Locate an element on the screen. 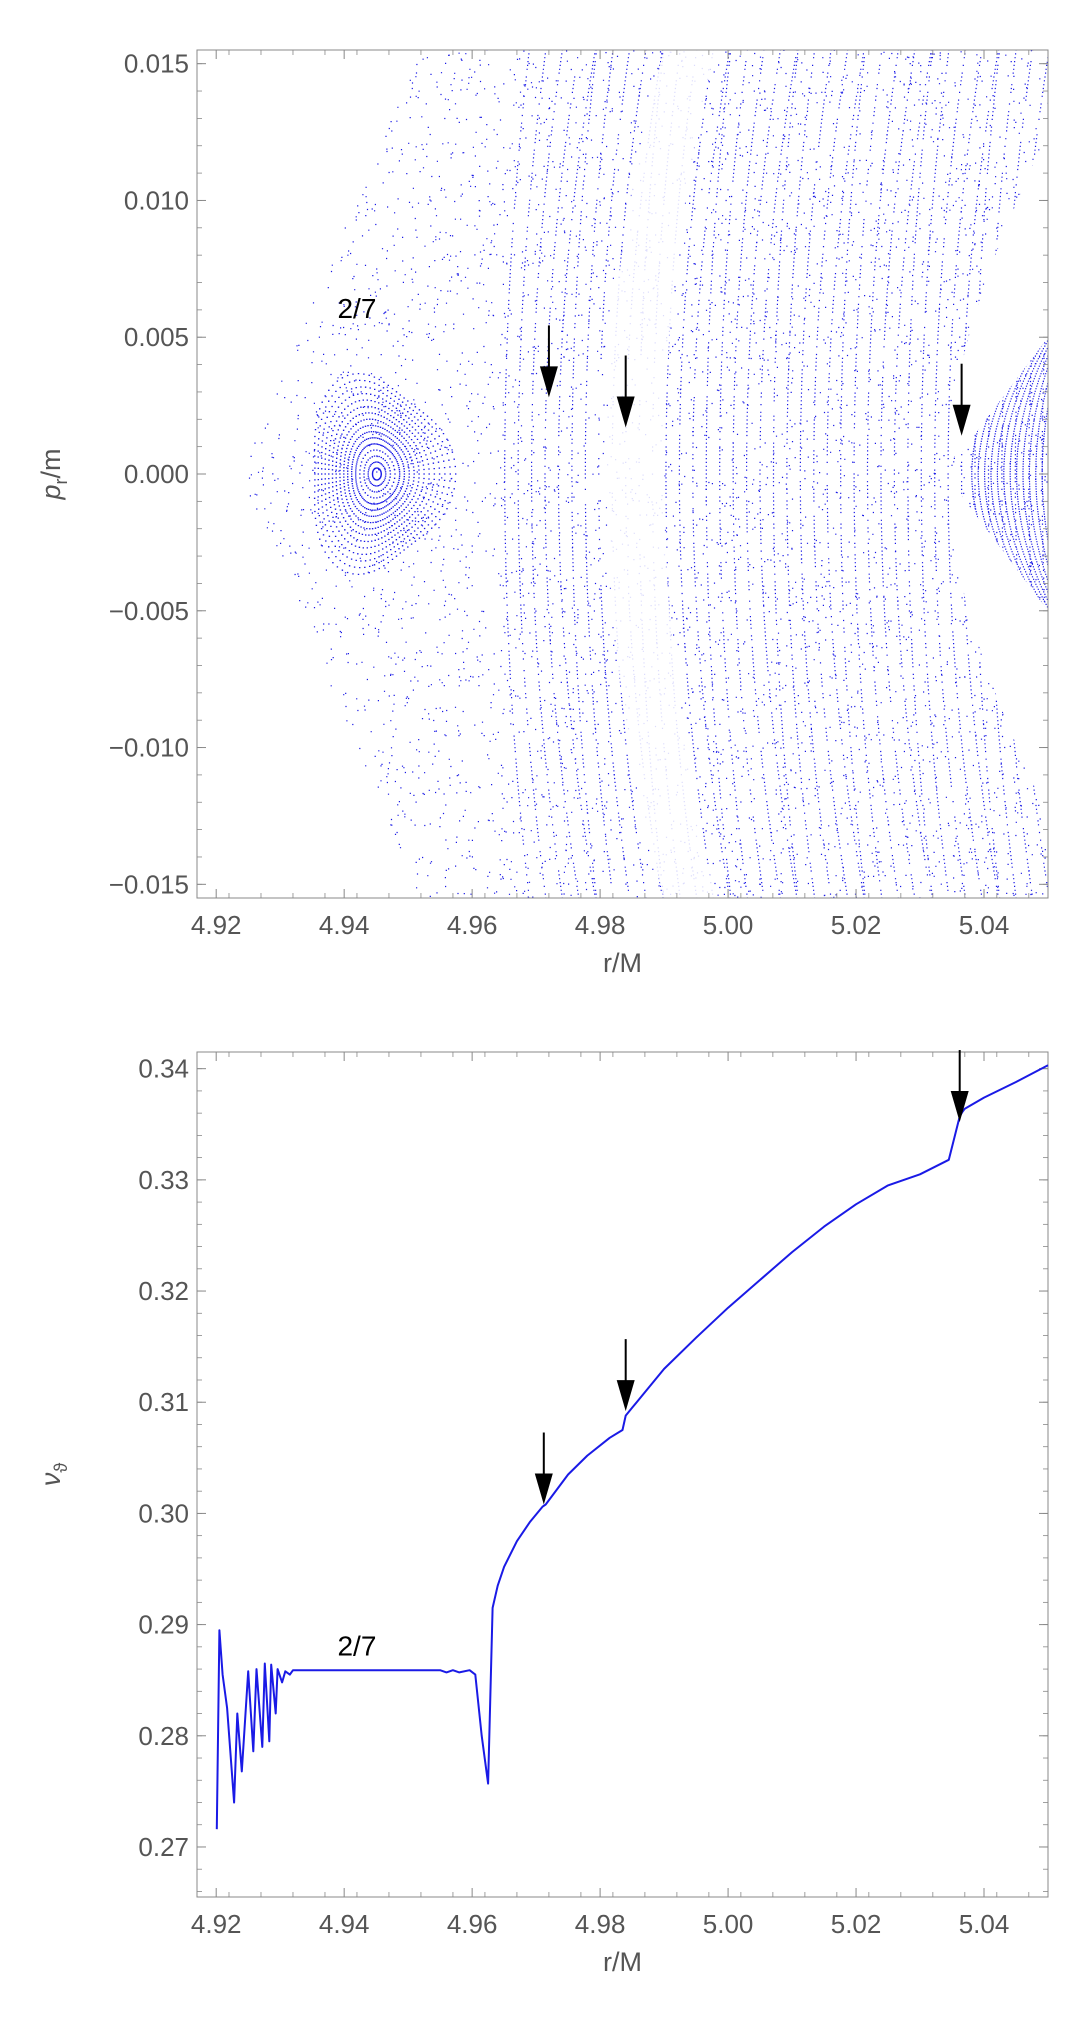 The image size is (1084, 2035). y-tick-label: 0.29 is located at coordinates (163, 1625).